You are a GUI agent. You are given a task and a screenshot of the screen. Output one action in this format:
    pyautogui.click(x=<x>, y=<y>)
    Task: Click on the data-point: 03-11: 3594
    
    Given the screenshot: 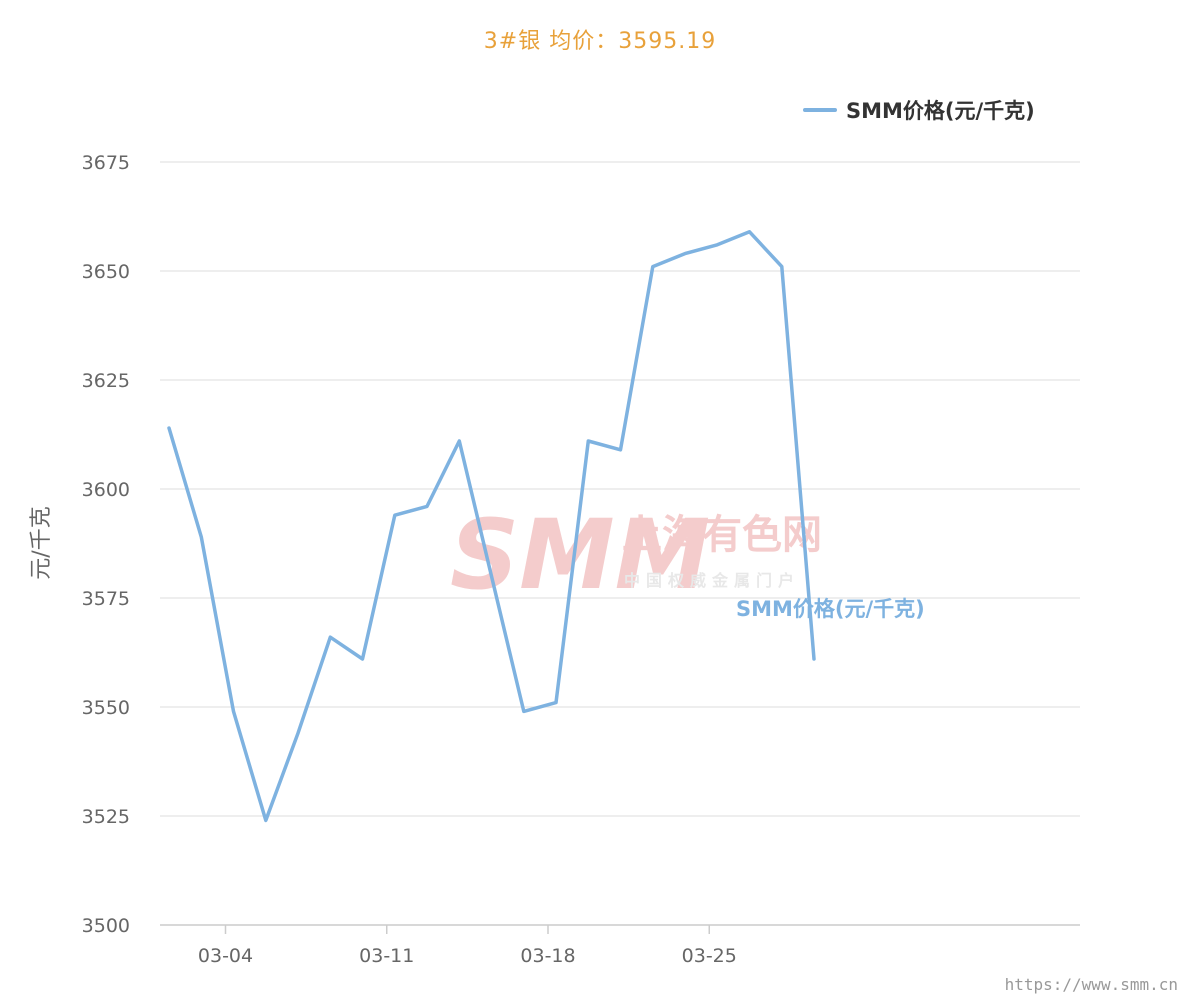 What is the action you would take?
    pyautogui.click(x=395, y=515)
    